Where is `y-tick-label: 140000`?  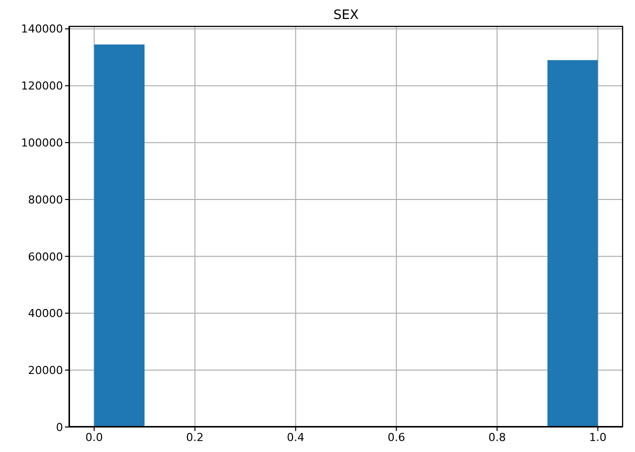
y-tick-label: 140000 is located at coordinates (42, 29).